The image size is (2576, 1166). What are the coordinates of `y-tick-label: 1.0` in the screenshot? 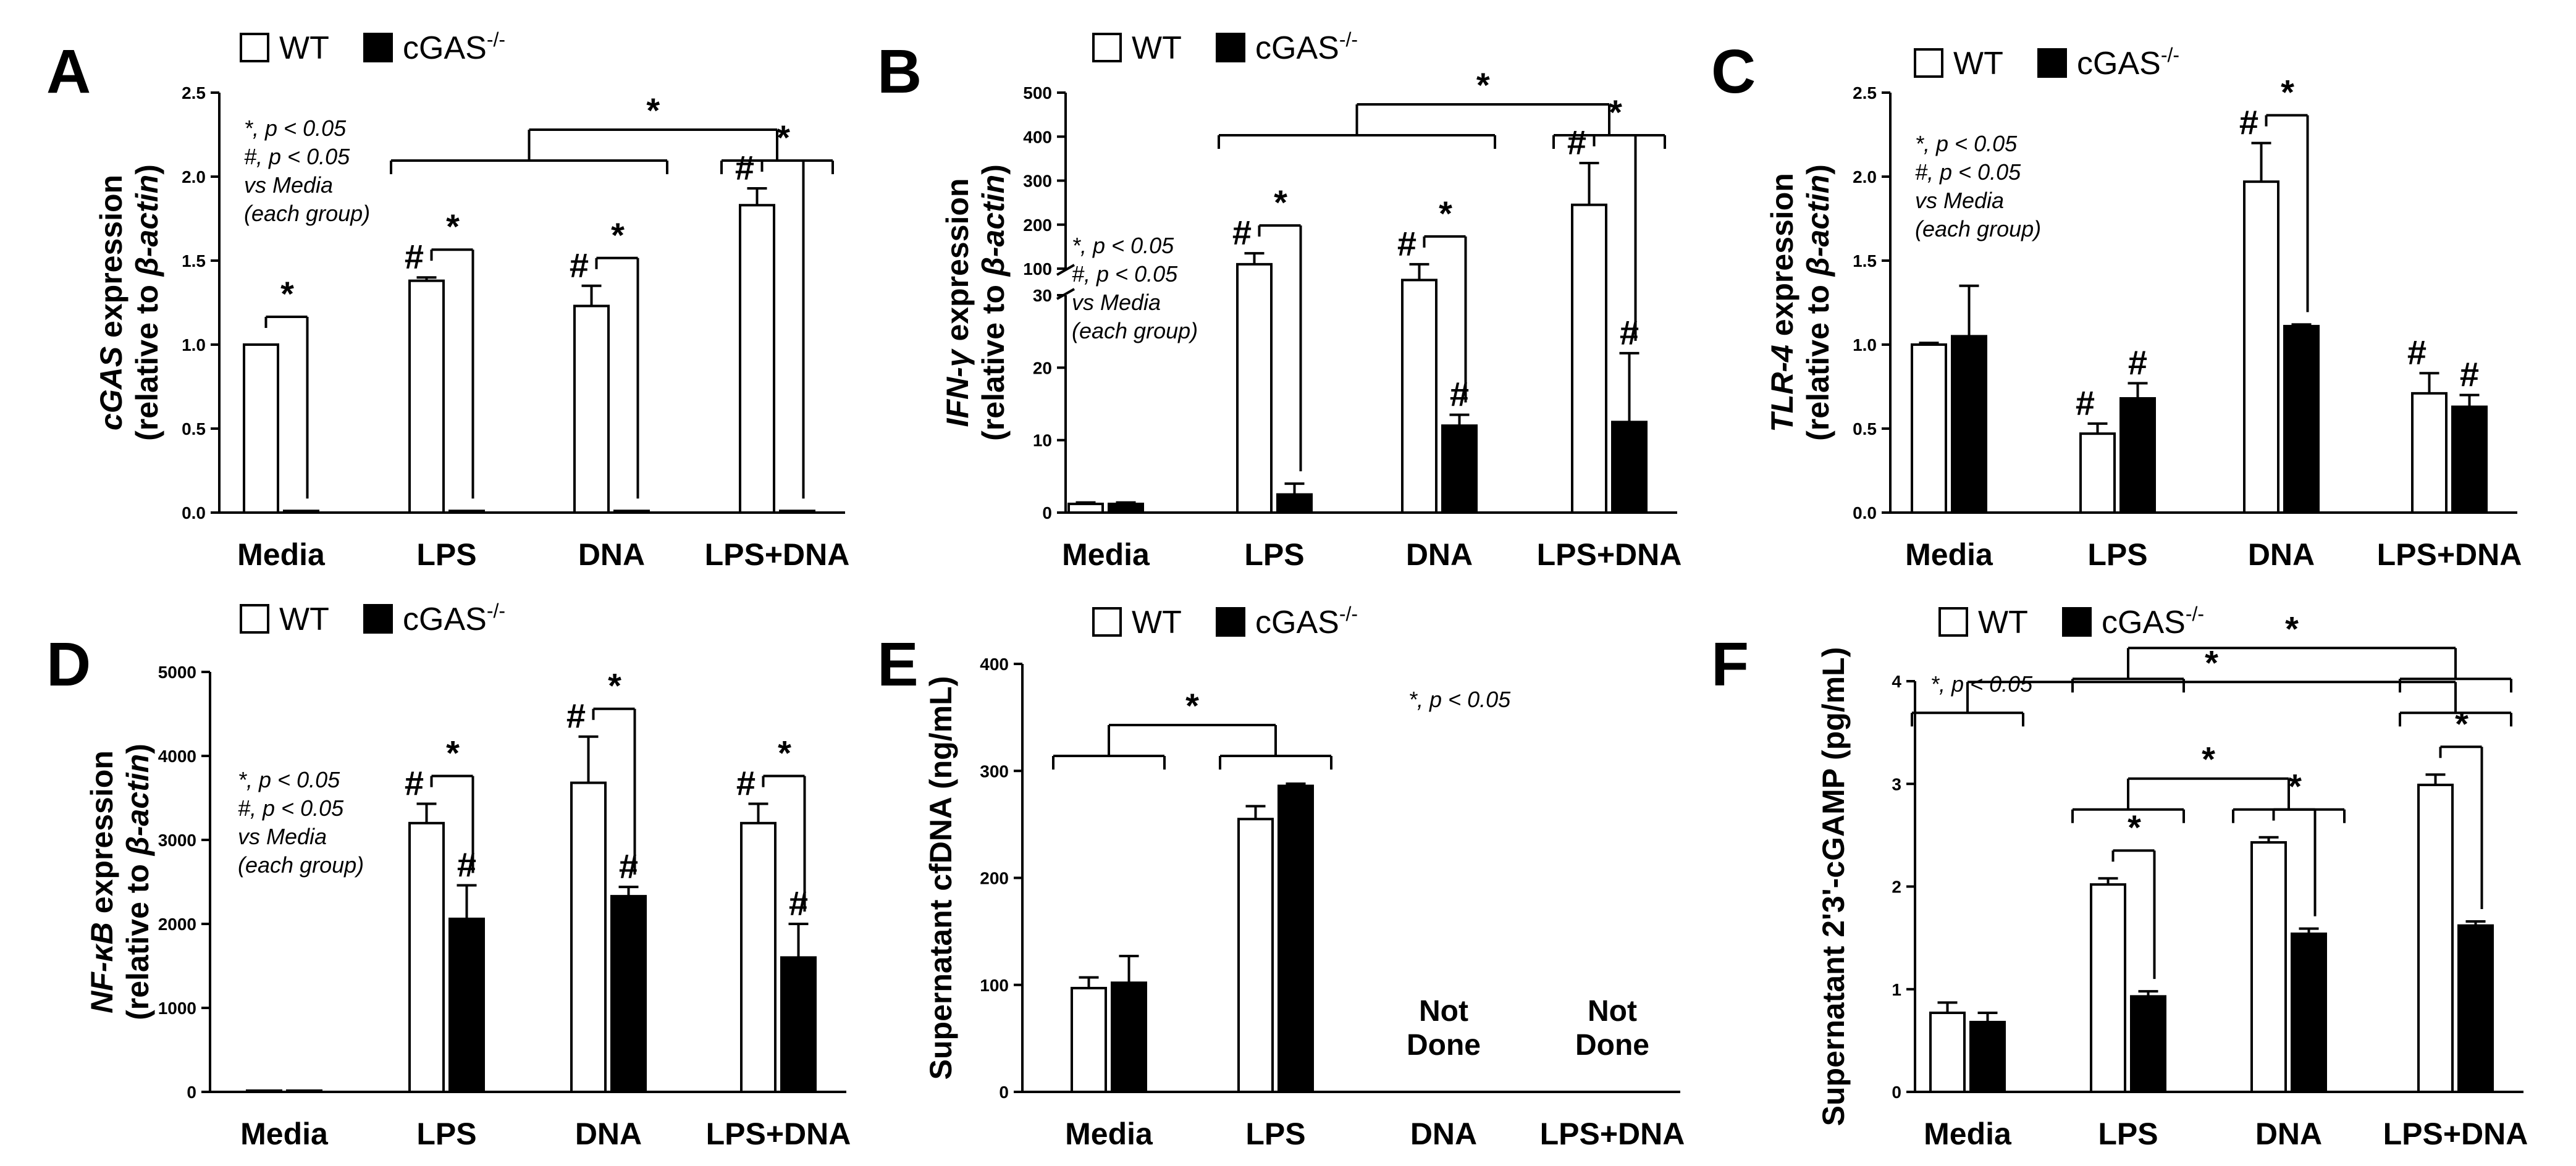 It's located at (194, 344).